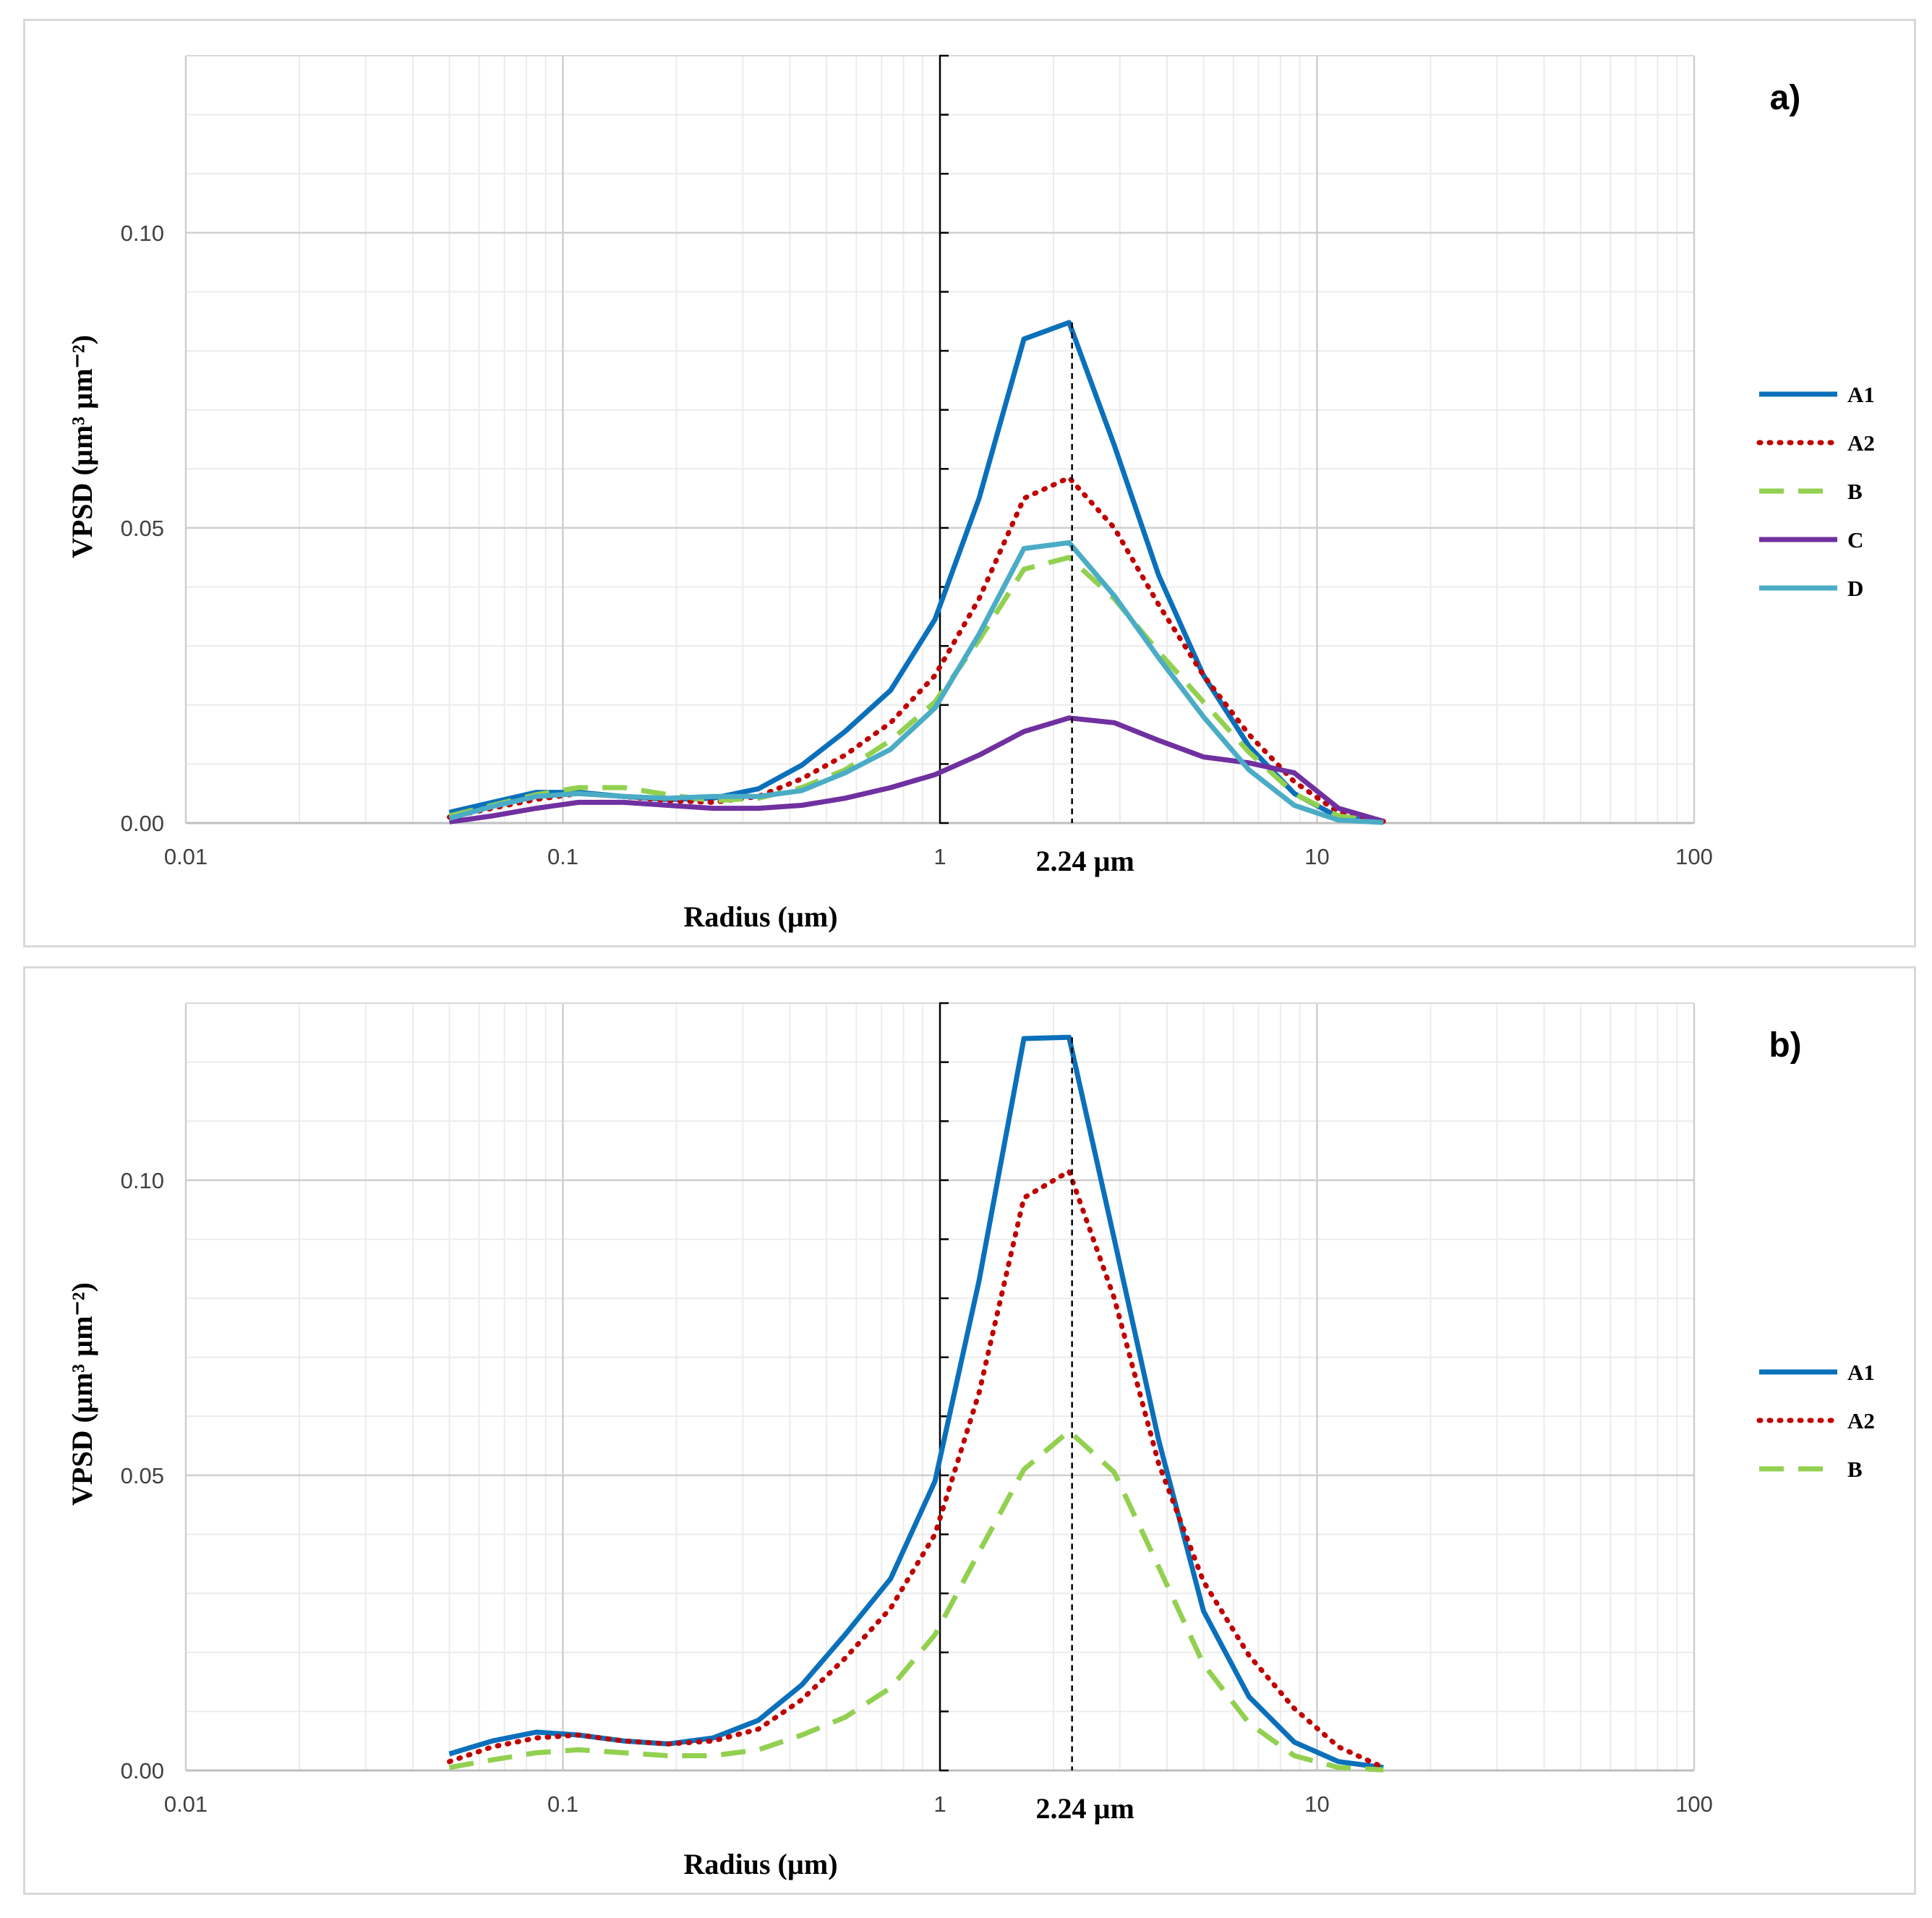 Image resolution: width=1932 pixels, height=1918 pixels. What do you see at coordinates (1855, 589) in the screenshot?
I see `legend-label-d: D` at bounding box center [1855, 589].